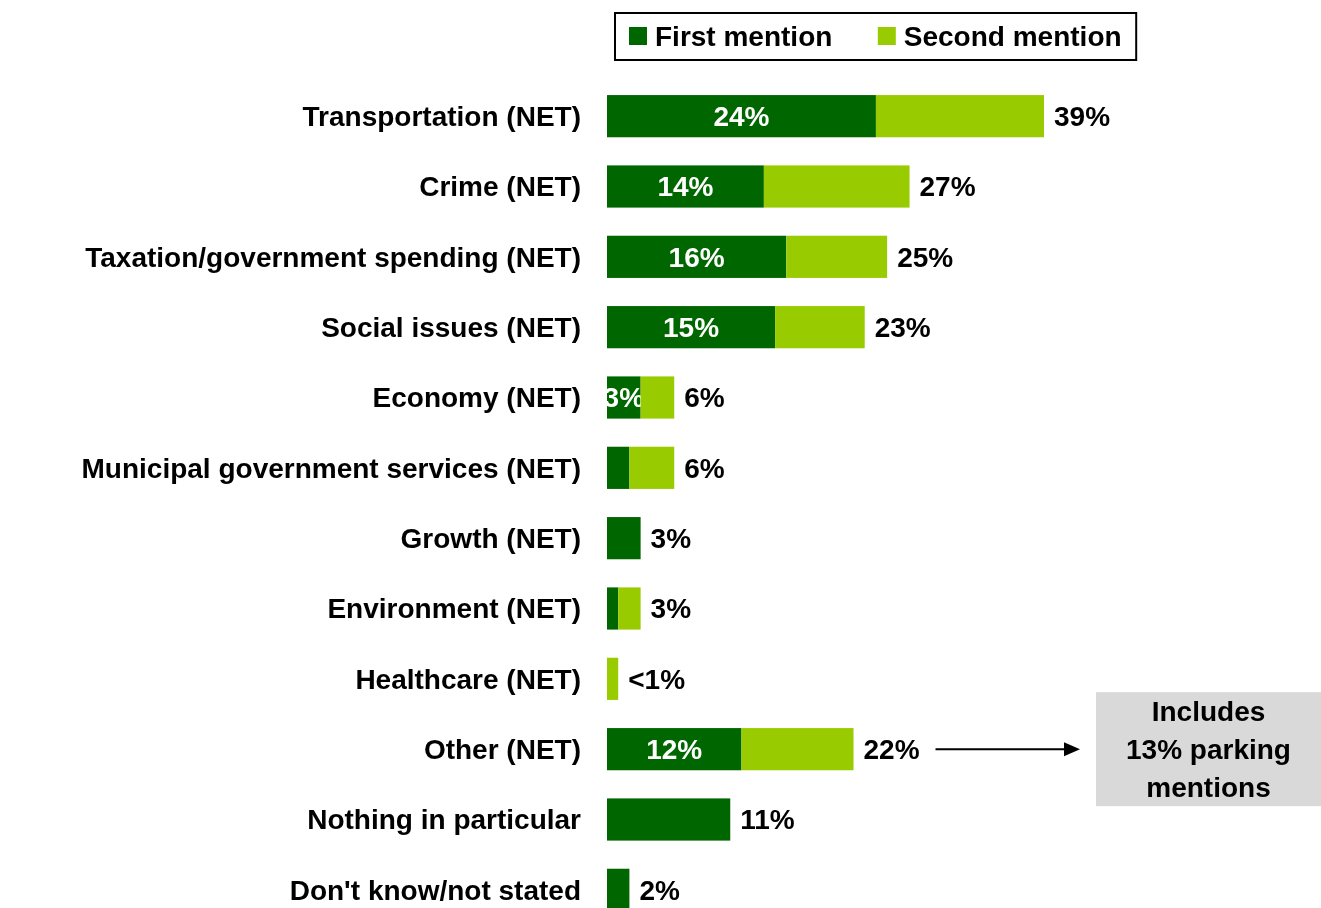 The image size is (1321, 908). Describe the element at coordinates (657, 679) in the screenshot. I see `total-label: <1%` at that location.